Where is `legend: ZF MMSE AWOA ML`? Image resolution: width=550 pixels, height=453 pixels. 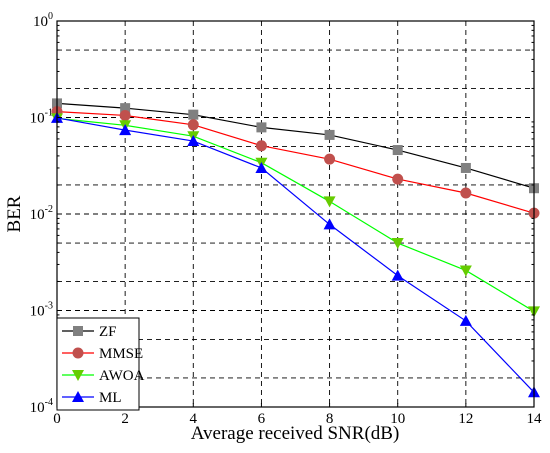
legend: ZF MMSE AWOA ML is located at coordinates (100, 364).